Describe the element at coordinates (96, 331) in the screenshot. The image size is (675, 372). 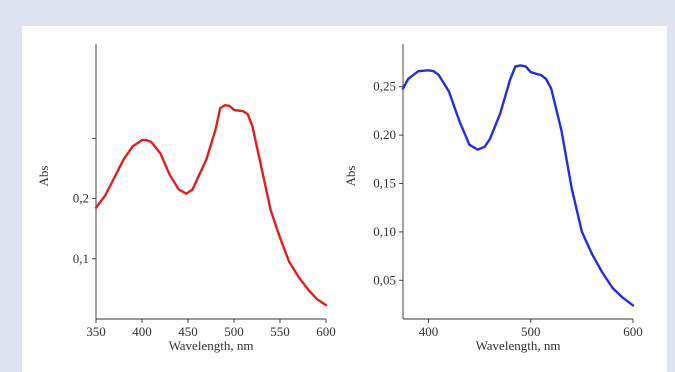
I see `x-tick-label: 350` at that location.